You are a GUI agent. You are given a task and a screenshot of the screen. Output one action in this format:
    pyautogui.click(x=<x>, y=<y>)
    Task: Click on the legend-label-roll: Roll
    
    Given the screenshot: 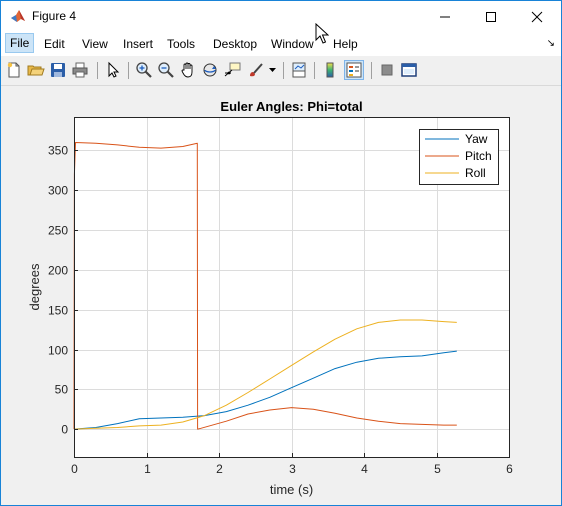 What is the action you would take?
    pyautogui.click(x=475, y=173)
    